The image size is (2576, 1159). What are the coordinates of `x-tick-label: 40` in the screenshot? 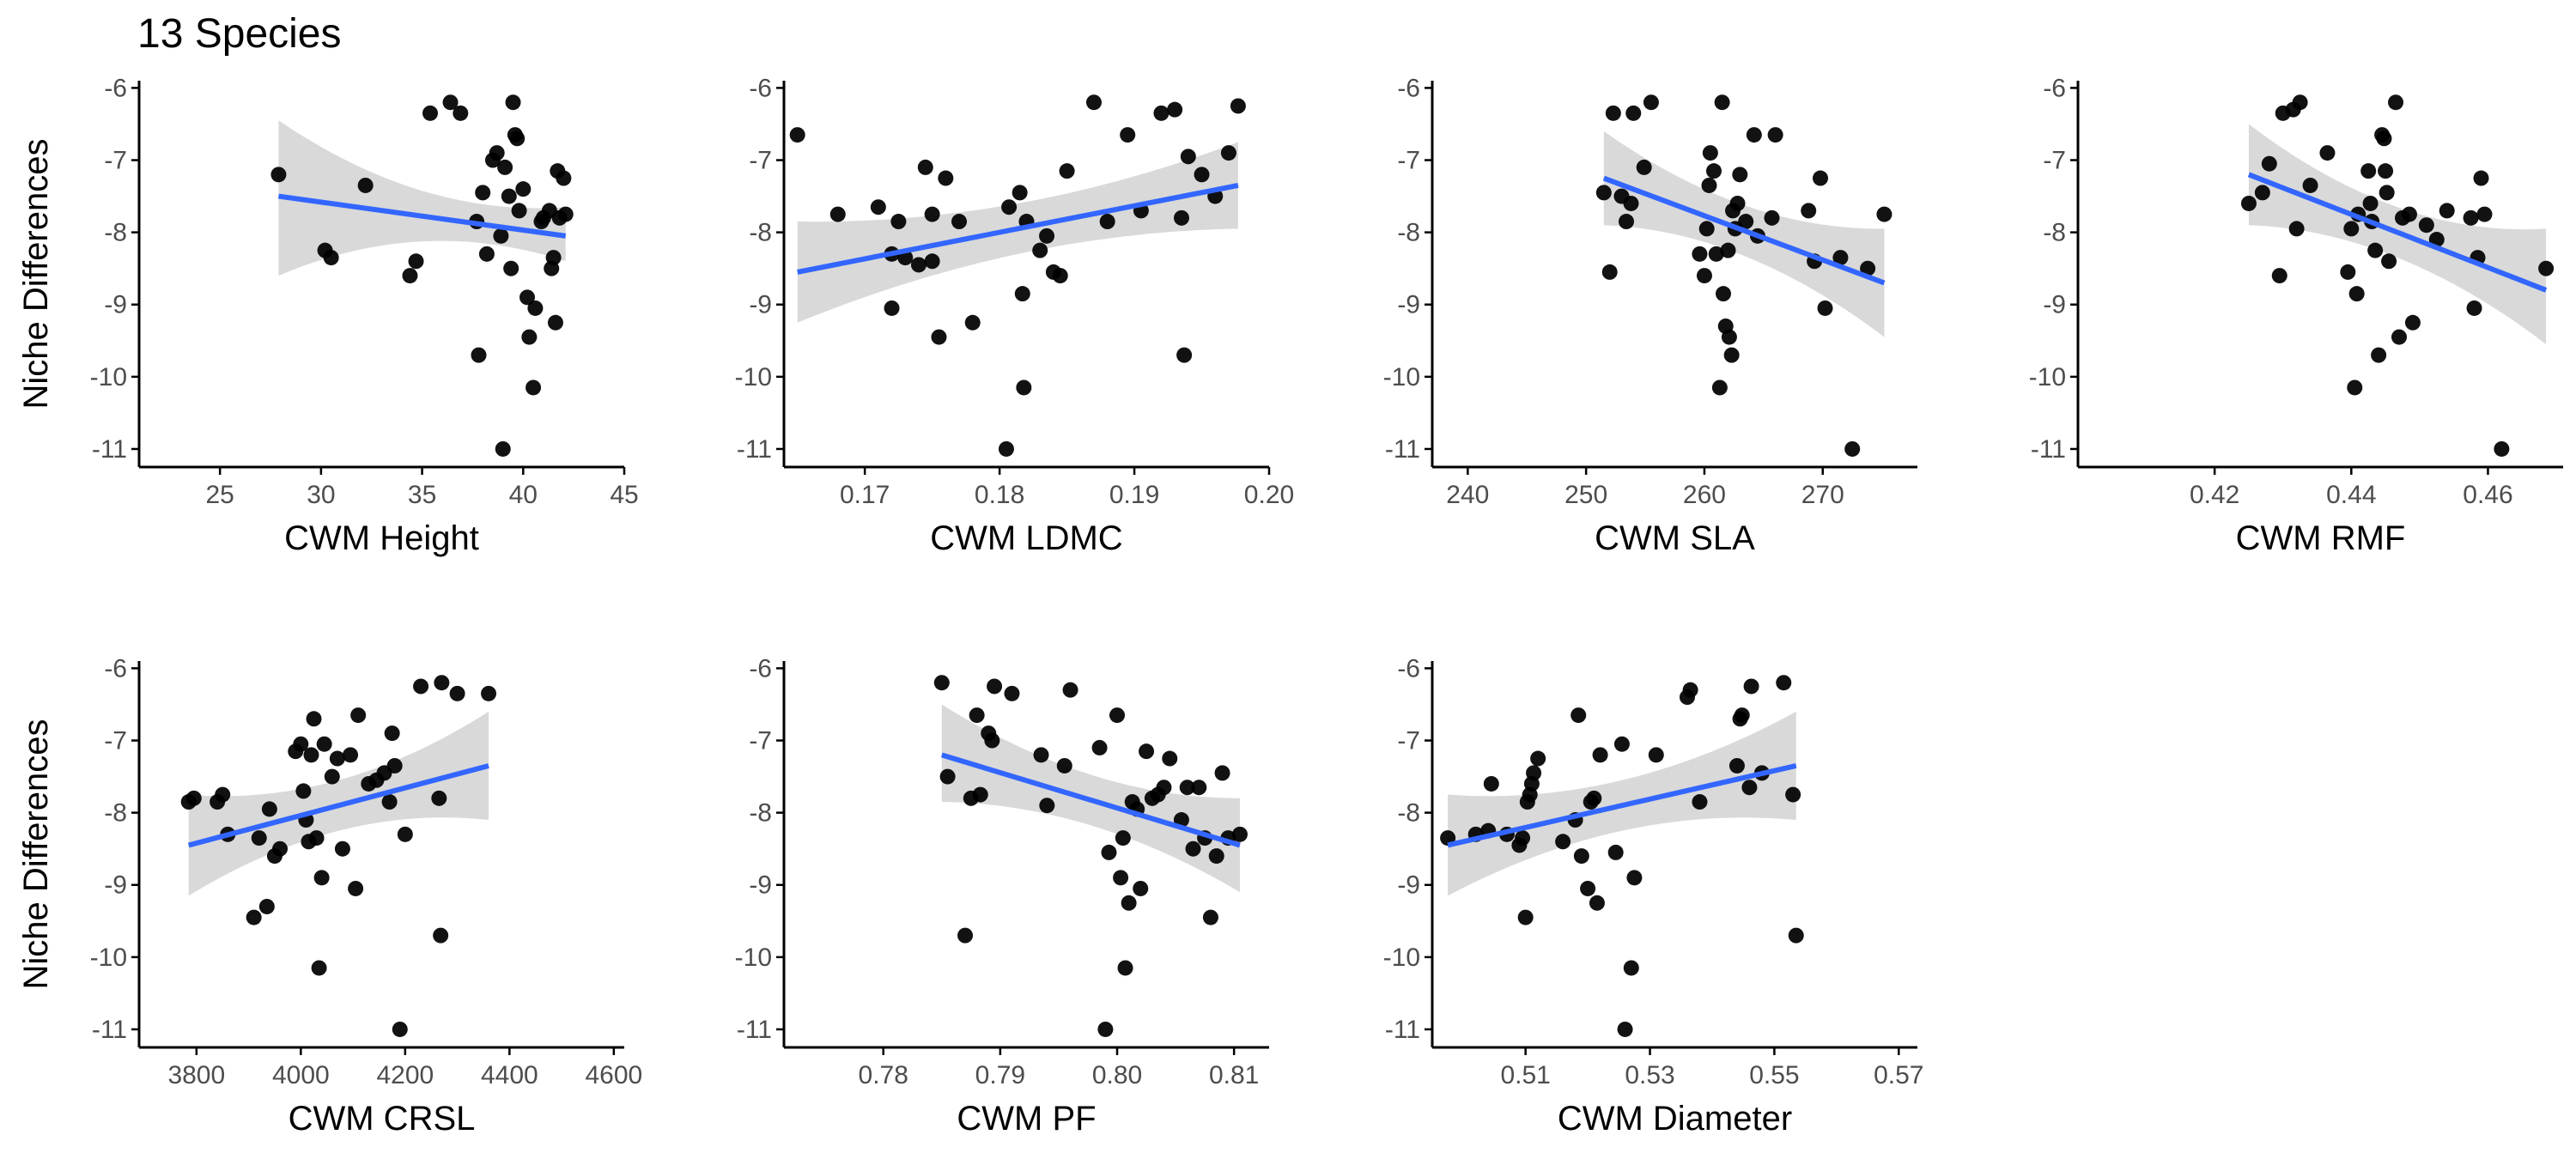 It's located at (523, 495).